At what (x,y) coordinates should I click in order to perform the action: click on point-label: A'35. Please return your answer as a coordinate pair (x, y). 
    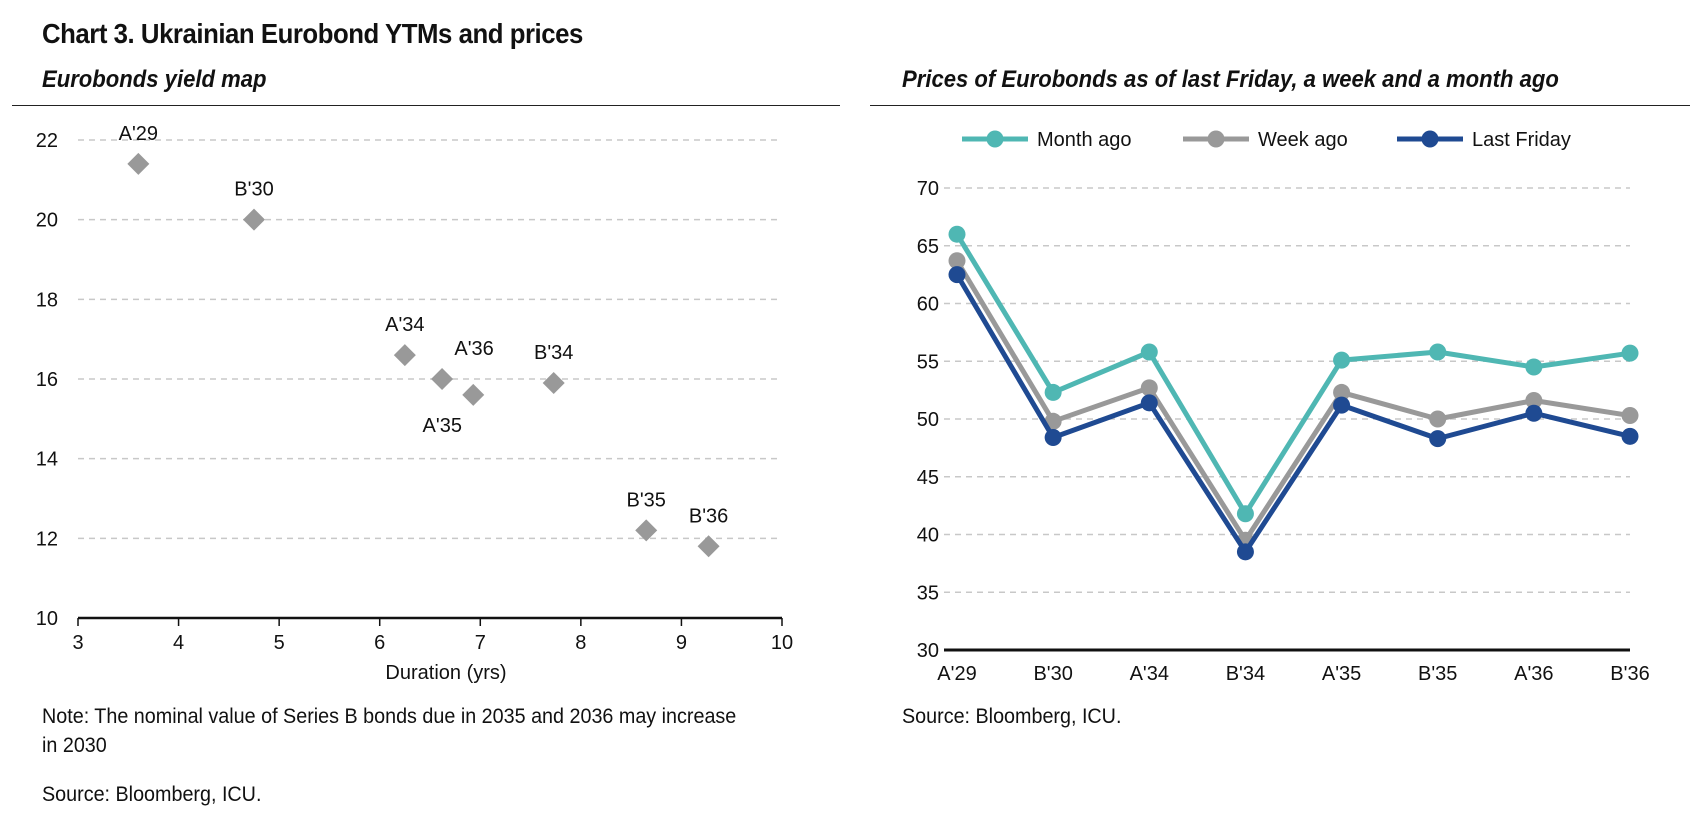
    Looking at the image, I should click on (442, 426).